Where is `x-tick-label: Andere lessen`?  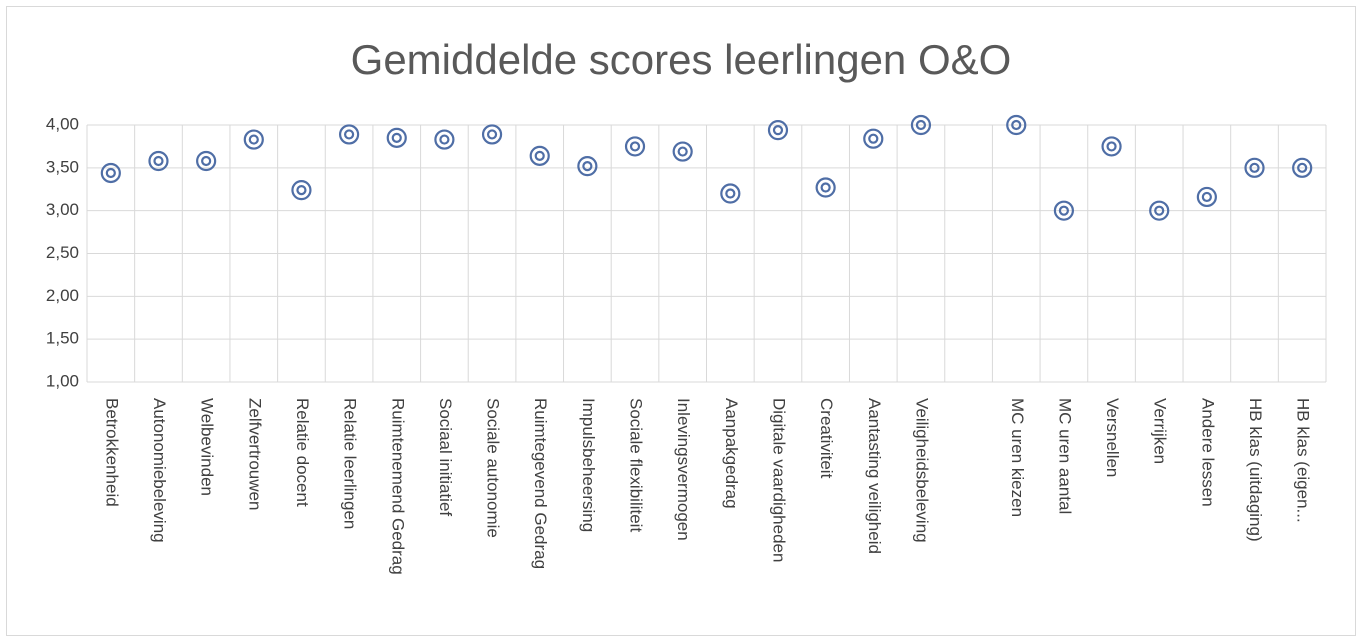
x-tick-label: Andere lessen is located at coordinates (1207, 452).